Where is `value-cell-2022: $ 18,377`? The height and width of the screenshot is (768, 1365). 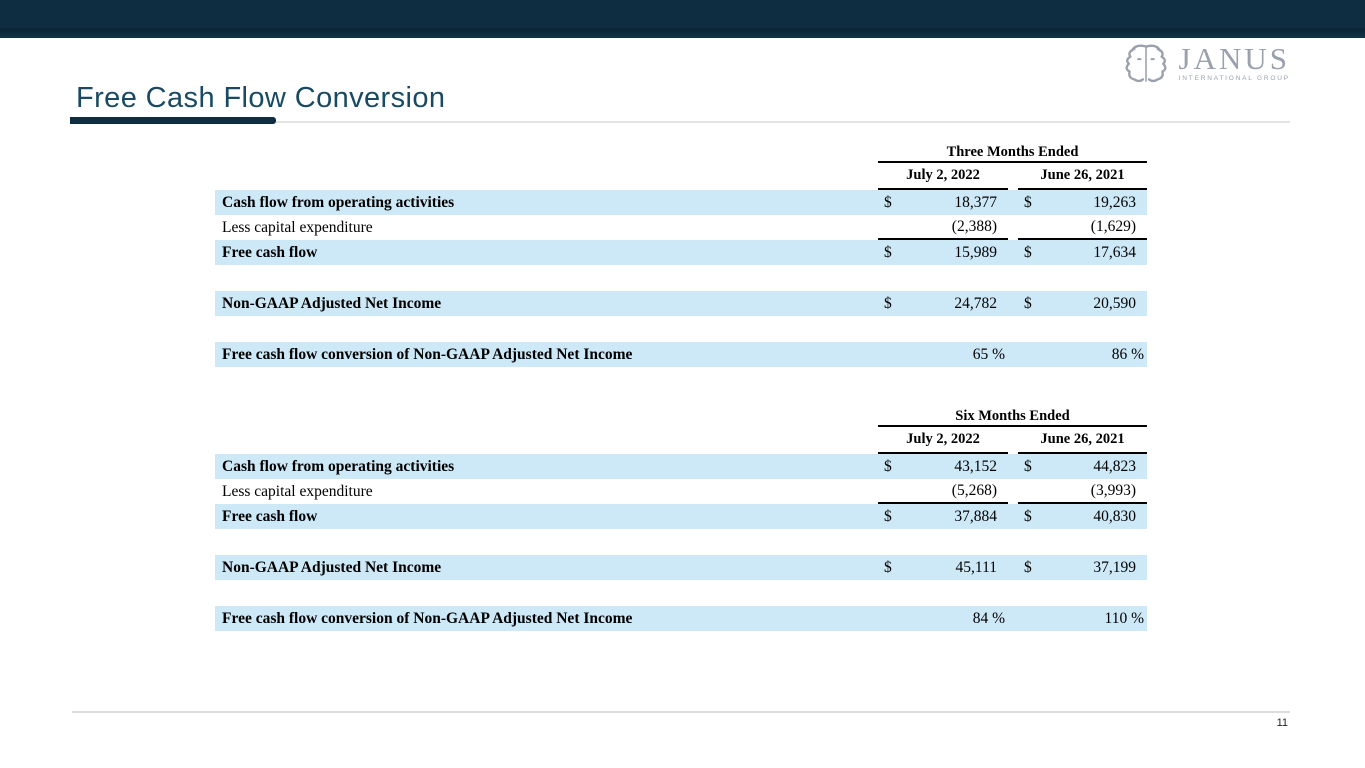
value-cell-2022: $ 18,377 is located at coordinates (943, 202).